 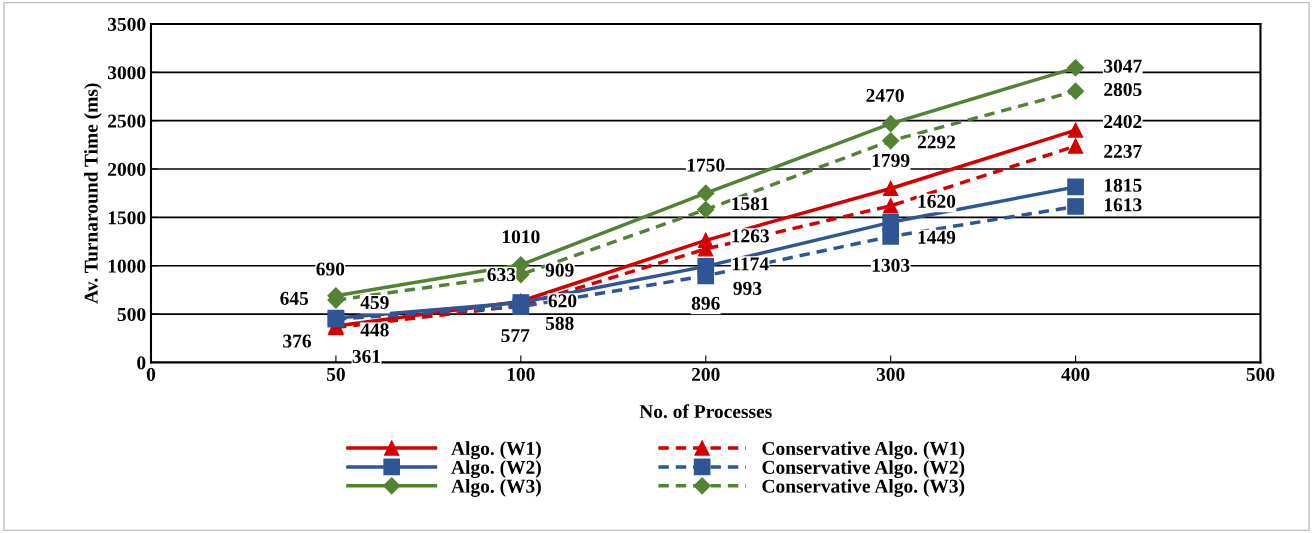 I want to click on y-tick-label: 3500, so click(x=126, y=24).